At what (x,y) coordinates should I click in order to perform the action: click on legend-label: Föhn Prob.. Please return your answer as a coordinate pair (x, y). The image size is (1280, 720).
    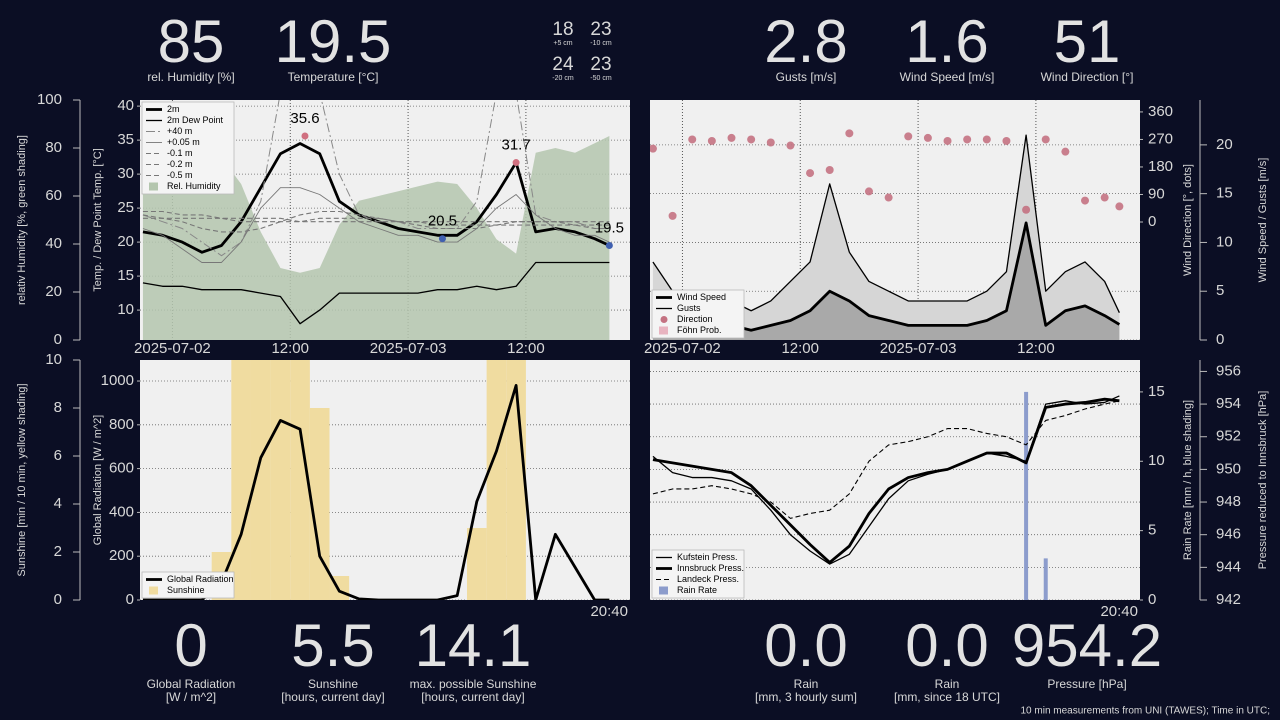
    Looking at the image, I should click on (699, 330).